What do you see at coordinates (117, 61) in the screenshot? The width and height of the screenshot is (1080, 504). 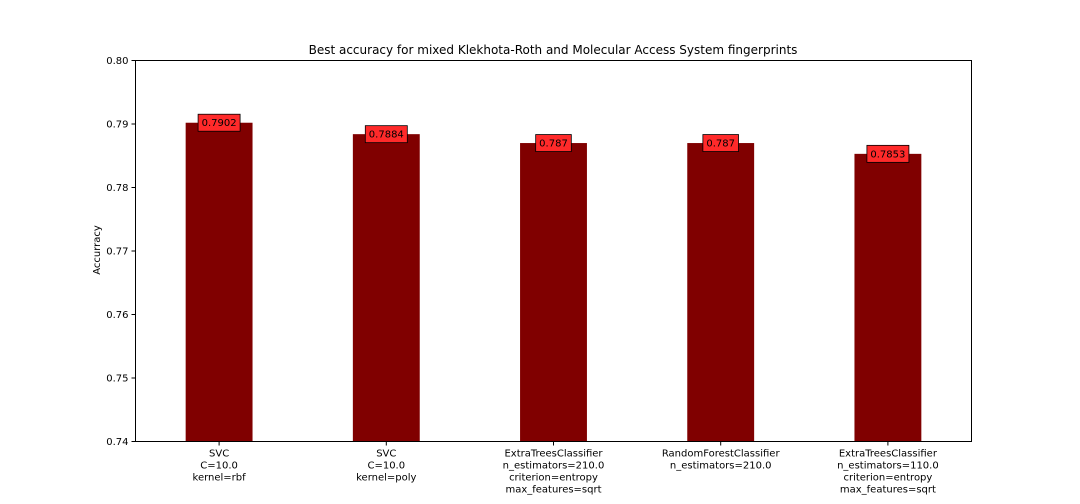 I see `y-tick-label: 0.80` at bounding box center [117, 61].